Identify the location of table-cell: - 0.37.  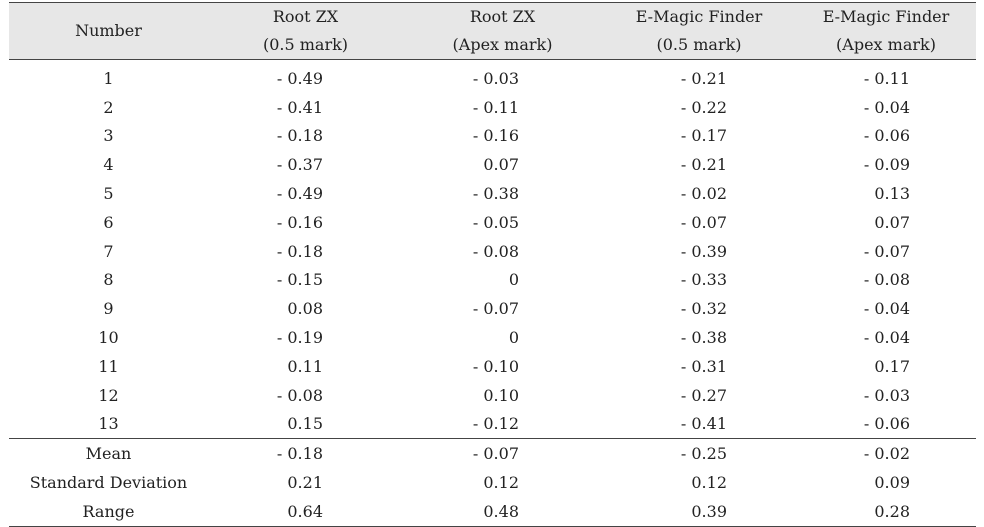
(299, 165).